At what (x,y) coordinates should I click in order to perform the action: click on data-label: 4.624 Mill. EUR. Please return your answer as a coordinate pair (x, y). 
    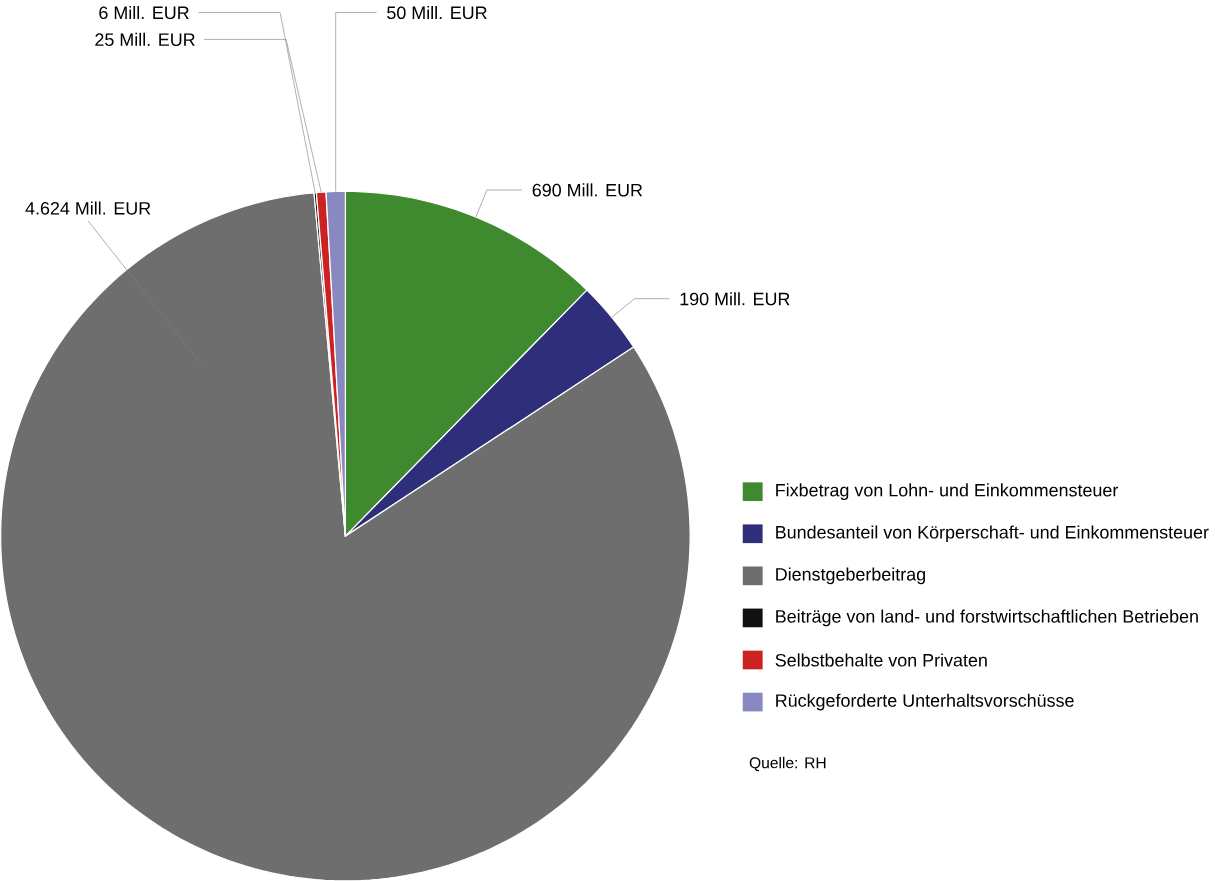
    Looking at the image, I should click on (88, 208).